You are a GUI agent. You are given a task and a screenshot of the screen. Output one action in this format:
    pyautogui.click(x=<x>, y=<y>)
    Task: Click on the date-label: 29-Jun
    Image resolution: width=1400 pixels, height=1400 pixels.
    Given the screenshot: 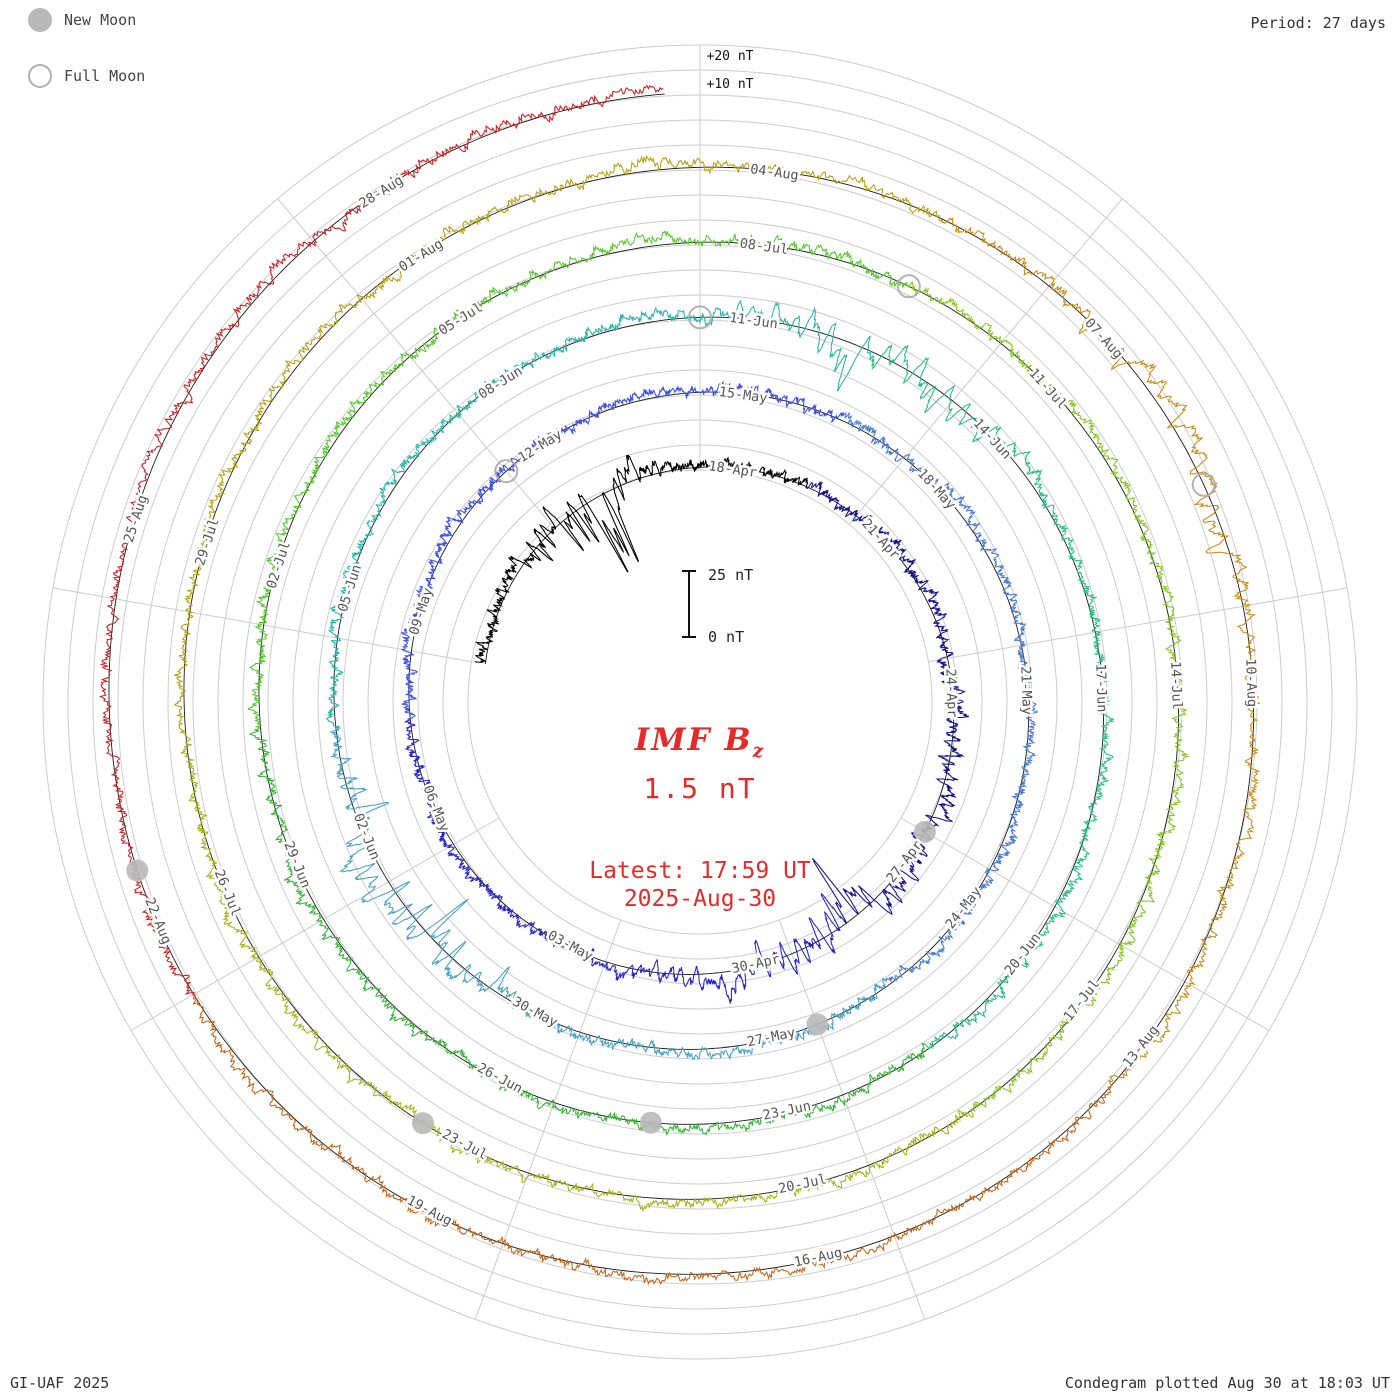 What is the action you would take?
    pyautogui.click(x=296, y=864)
    